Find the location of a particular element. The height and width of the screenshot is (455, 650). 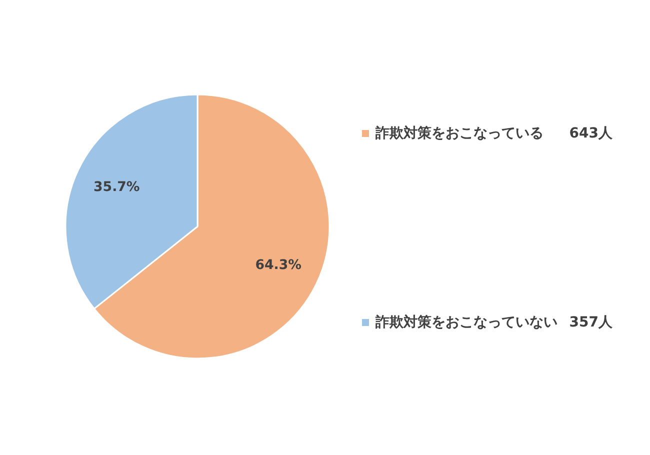

data-label: 64.3% is located at coordinates (278, 265).